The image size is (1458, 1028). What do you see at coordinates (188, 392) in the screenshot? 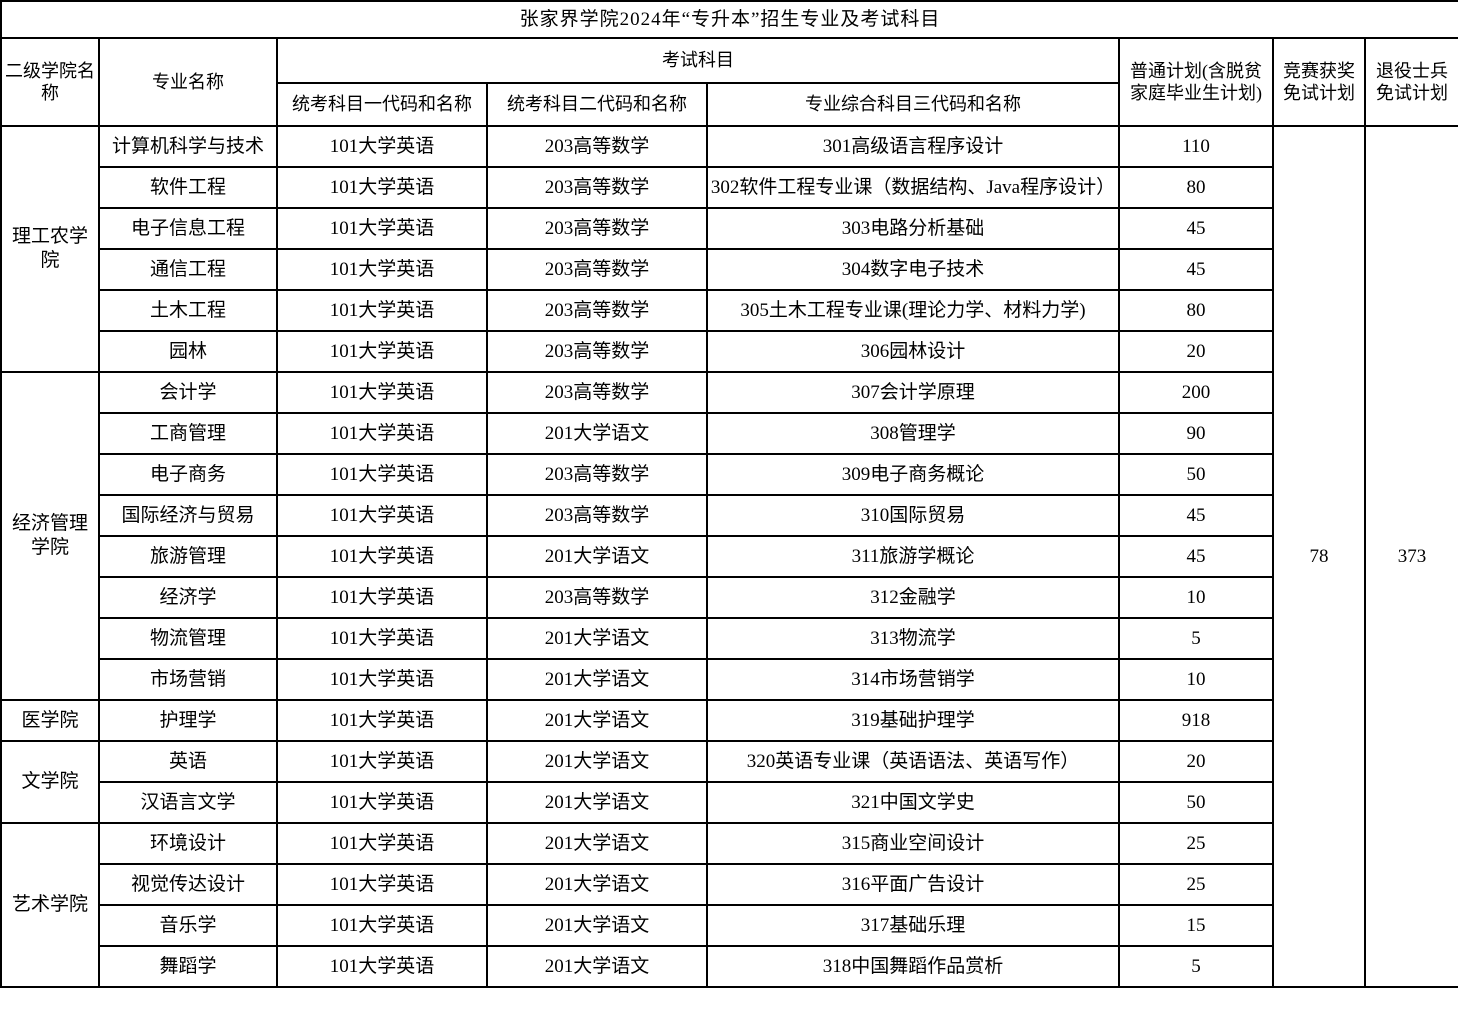
I see `major-cell: 会计学` at bounding box center [188, 392].